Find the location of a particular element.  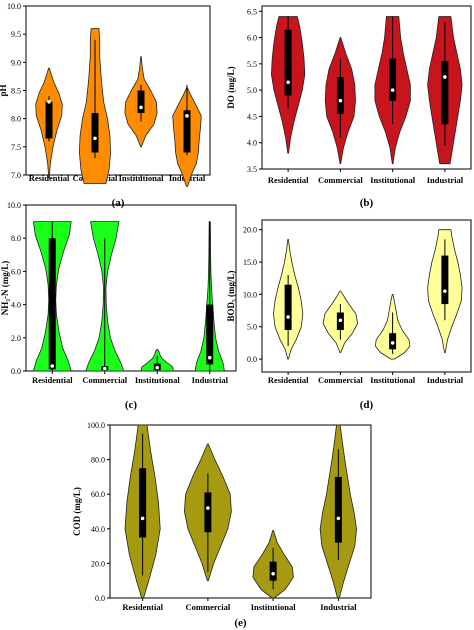

y-axis-label: pH is located at coordinates (4, 90).